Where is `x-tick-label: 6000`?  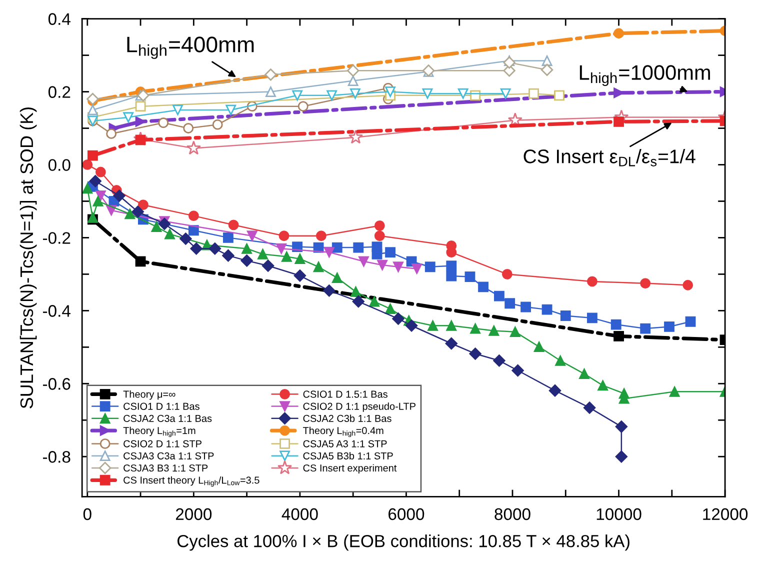 x-tick-label: 6000 is located at coordinates (406, 514).